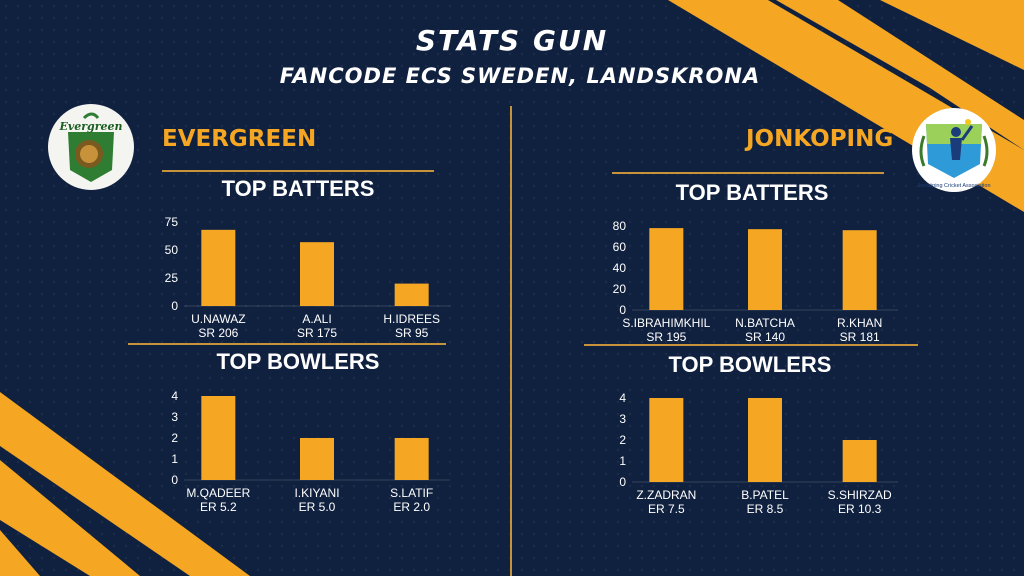 Image resolution: width=1024 pixels, height=576 pixels. I want to click on y-tick-label: 25, so click(172, 278).